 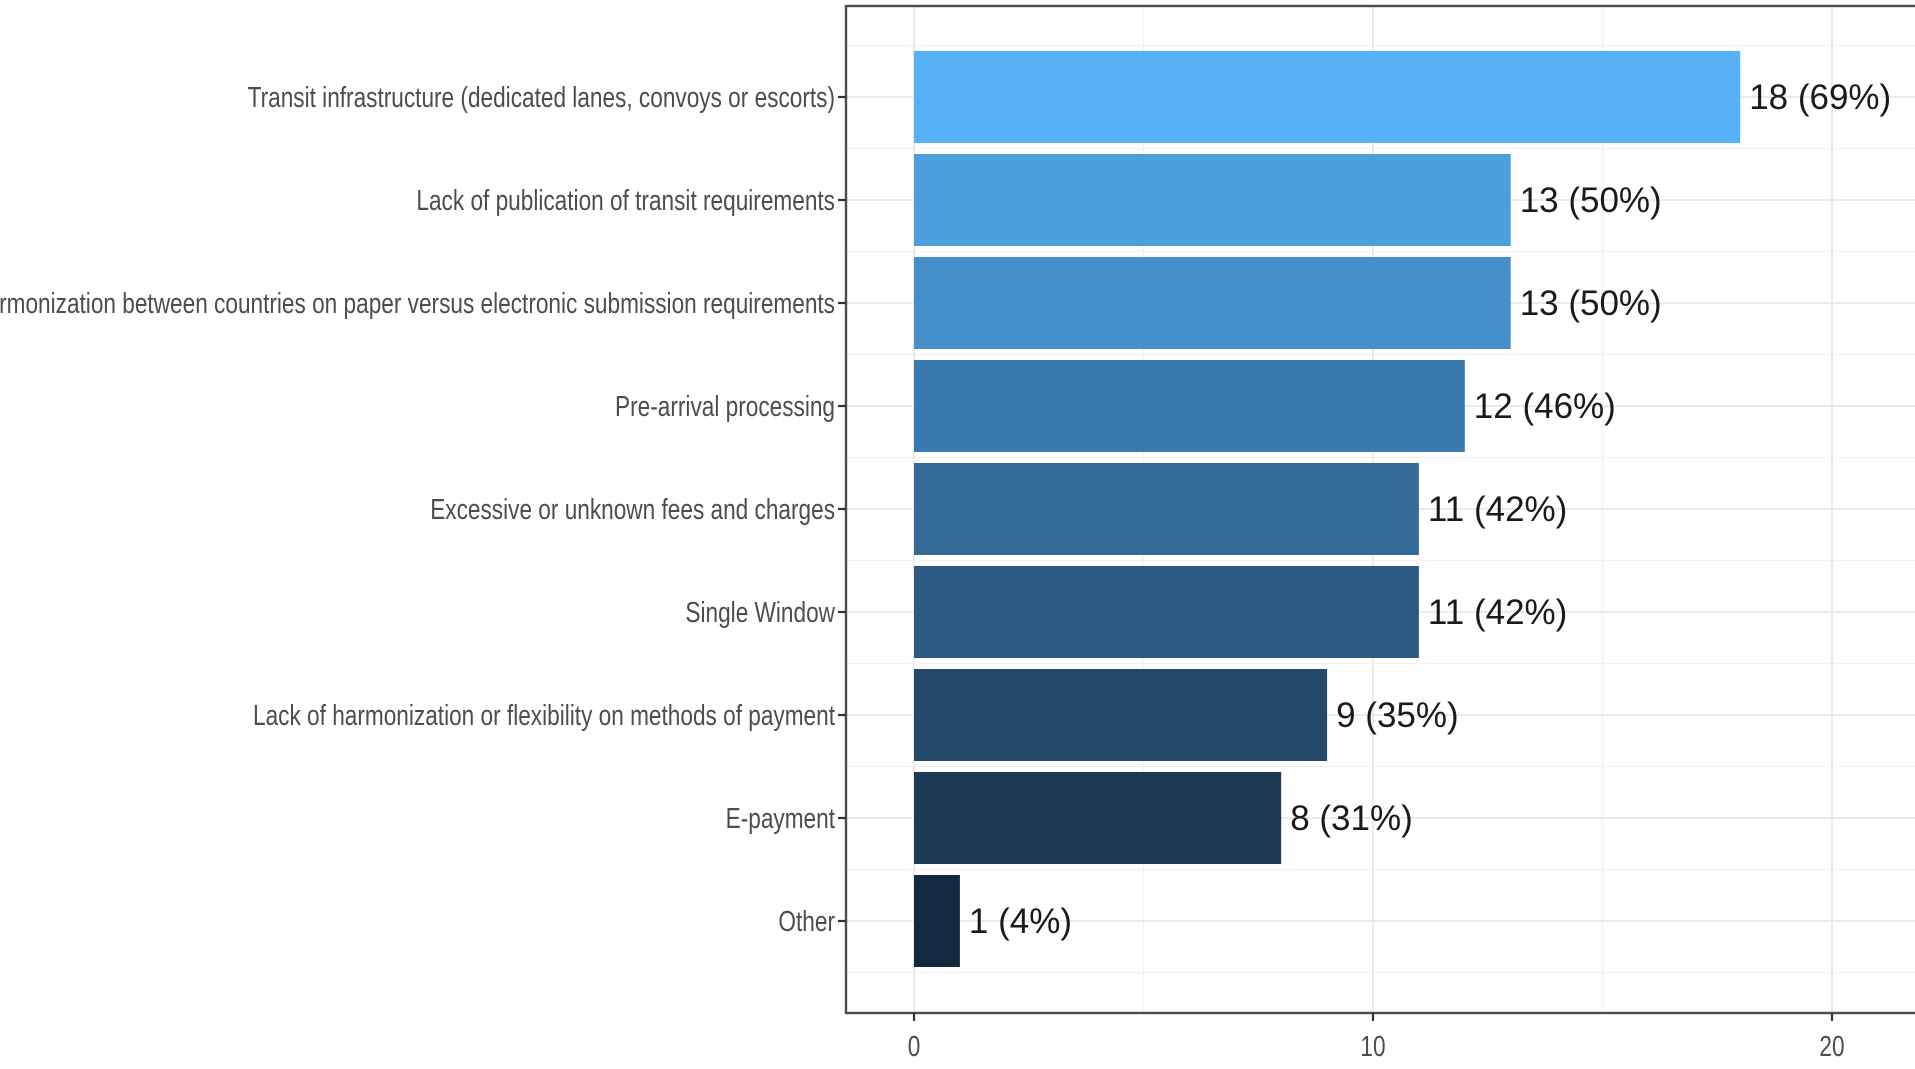 What do you see at coordinates (914, 1045) in the screenshot?
I see `x-tick-label: 0` at bounding box center [914, 1045].